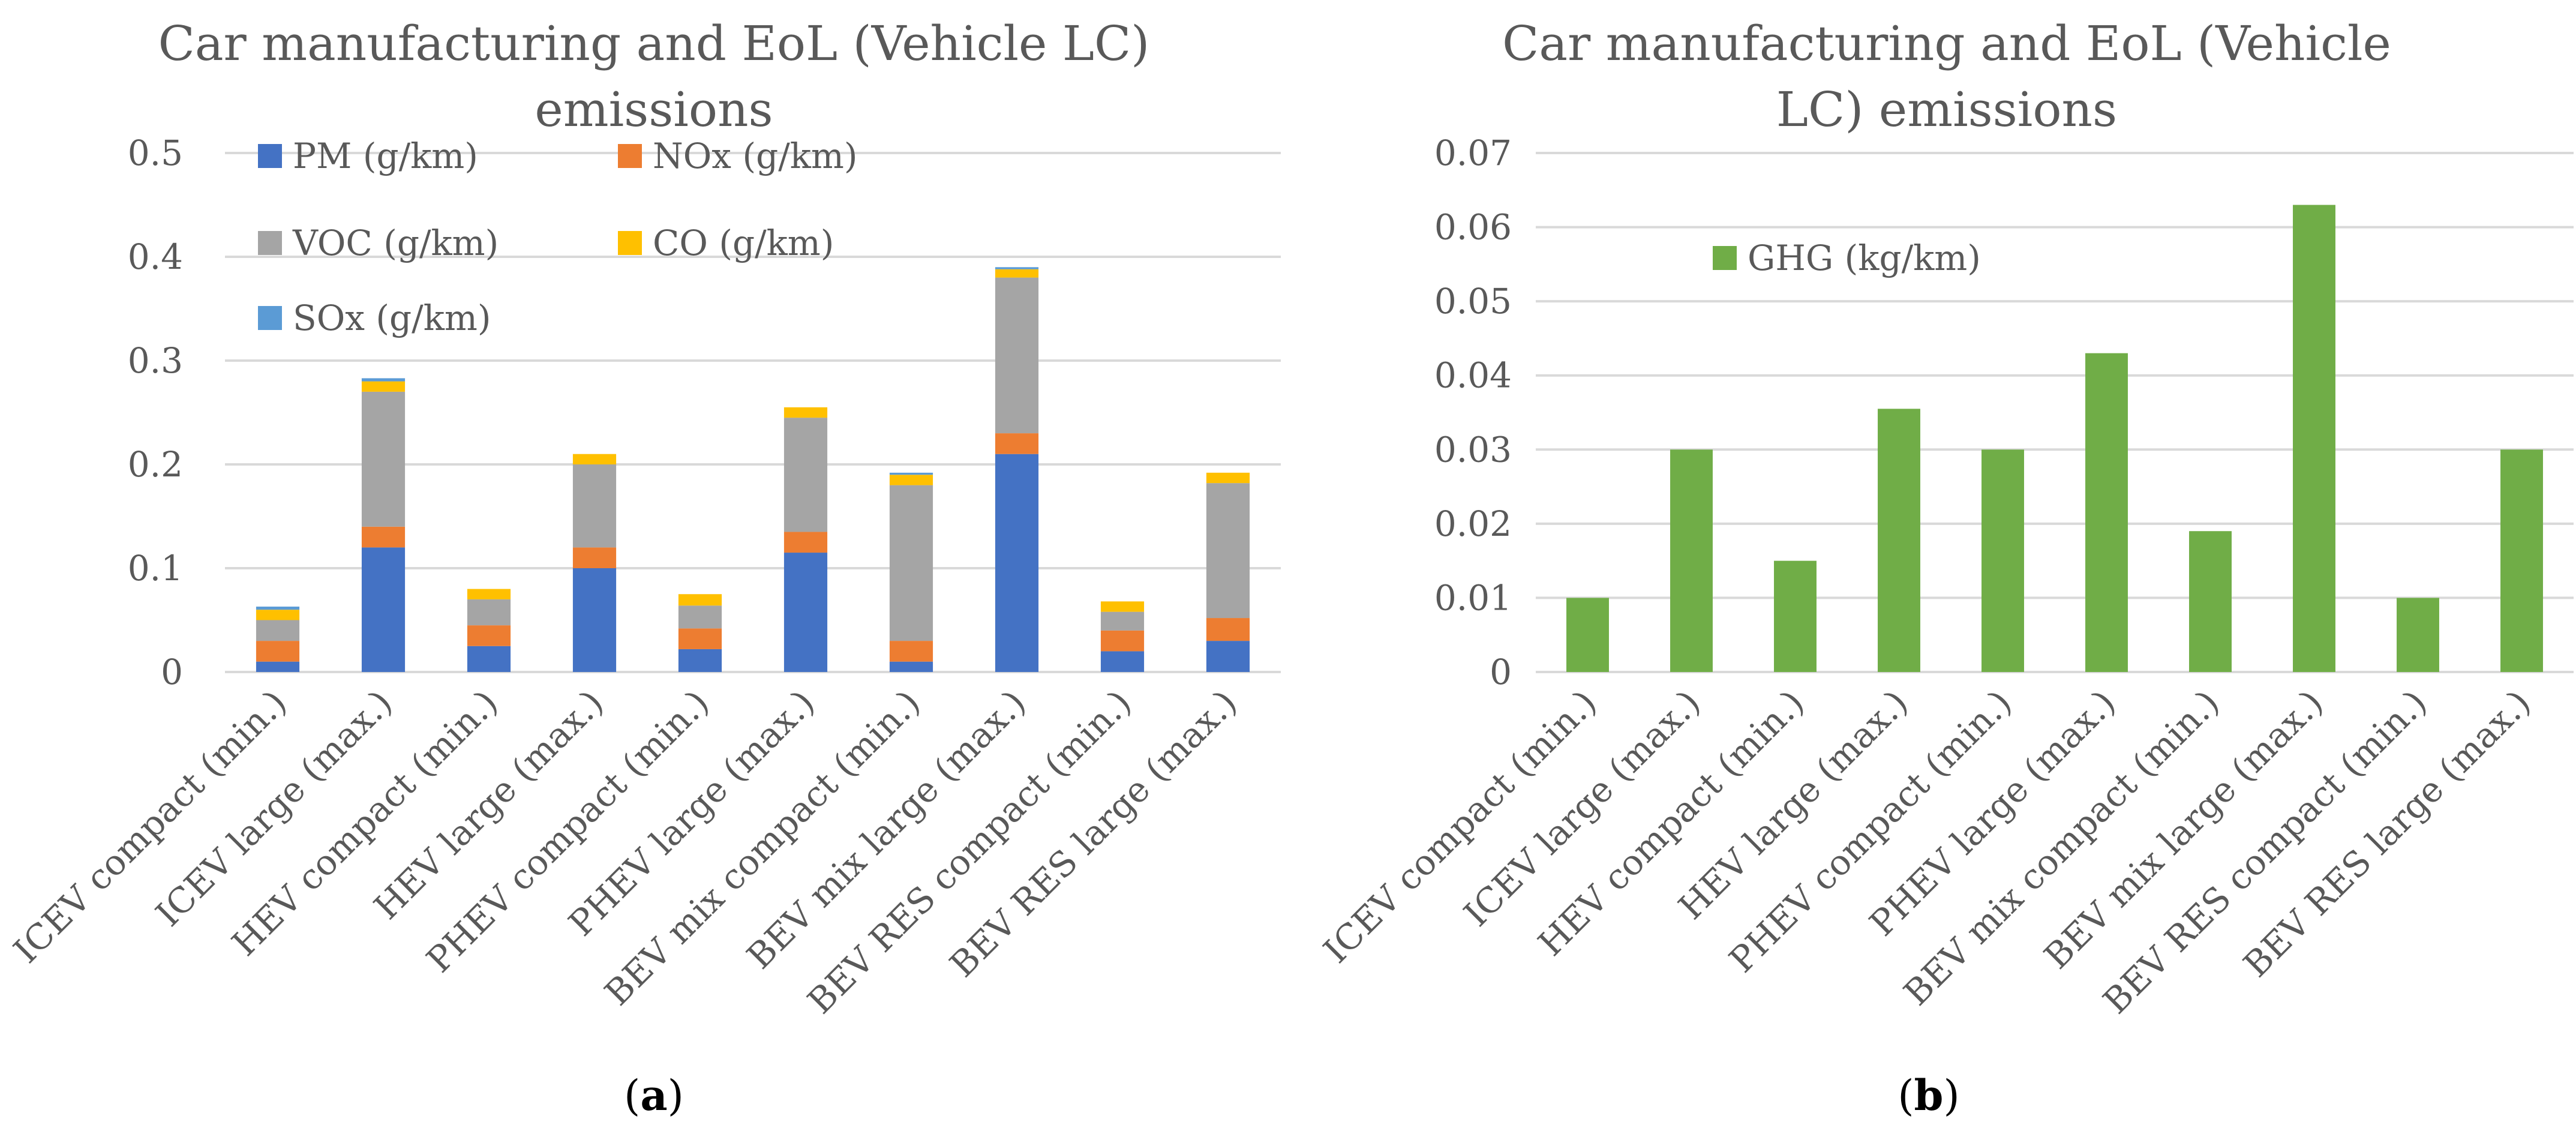 This screenshot has height=1134, width=2576. I want to click on legend-label-voc-g-km: VOC (g/km), so click(395, 243).